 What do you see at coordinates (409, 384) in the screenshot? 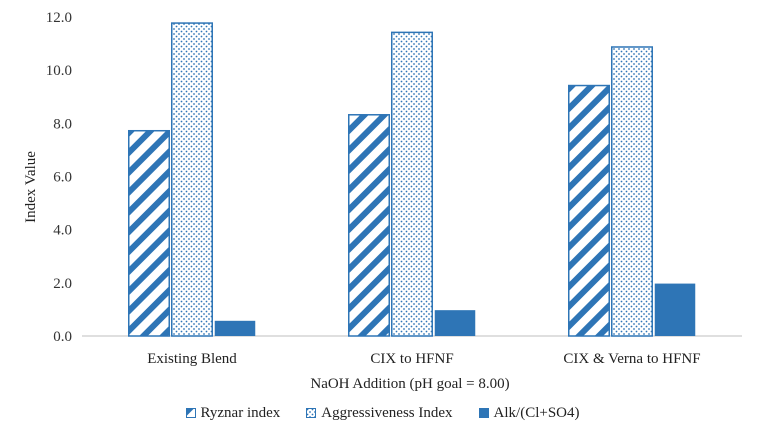
I see `x-axis-title: NaOH Addition (pH goal = 8.00)` at bounding box center [409, 384].